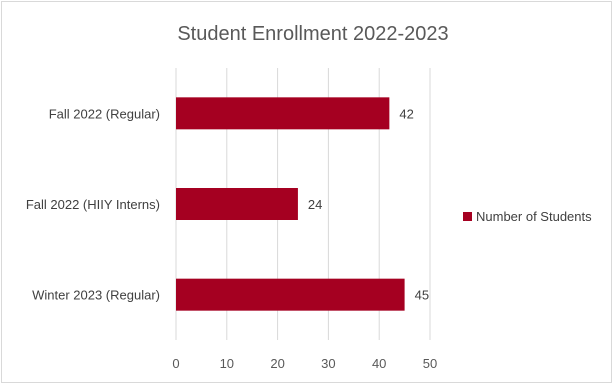 This screenshot has width=615, height=386. I want to click on x-tick-label: 0, so click(175, 363).